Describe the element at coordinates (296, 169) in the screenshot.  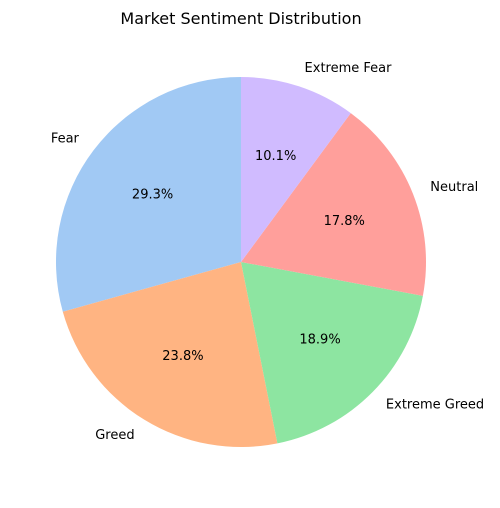
I see `pie-slice-extreme-fear` at that location.